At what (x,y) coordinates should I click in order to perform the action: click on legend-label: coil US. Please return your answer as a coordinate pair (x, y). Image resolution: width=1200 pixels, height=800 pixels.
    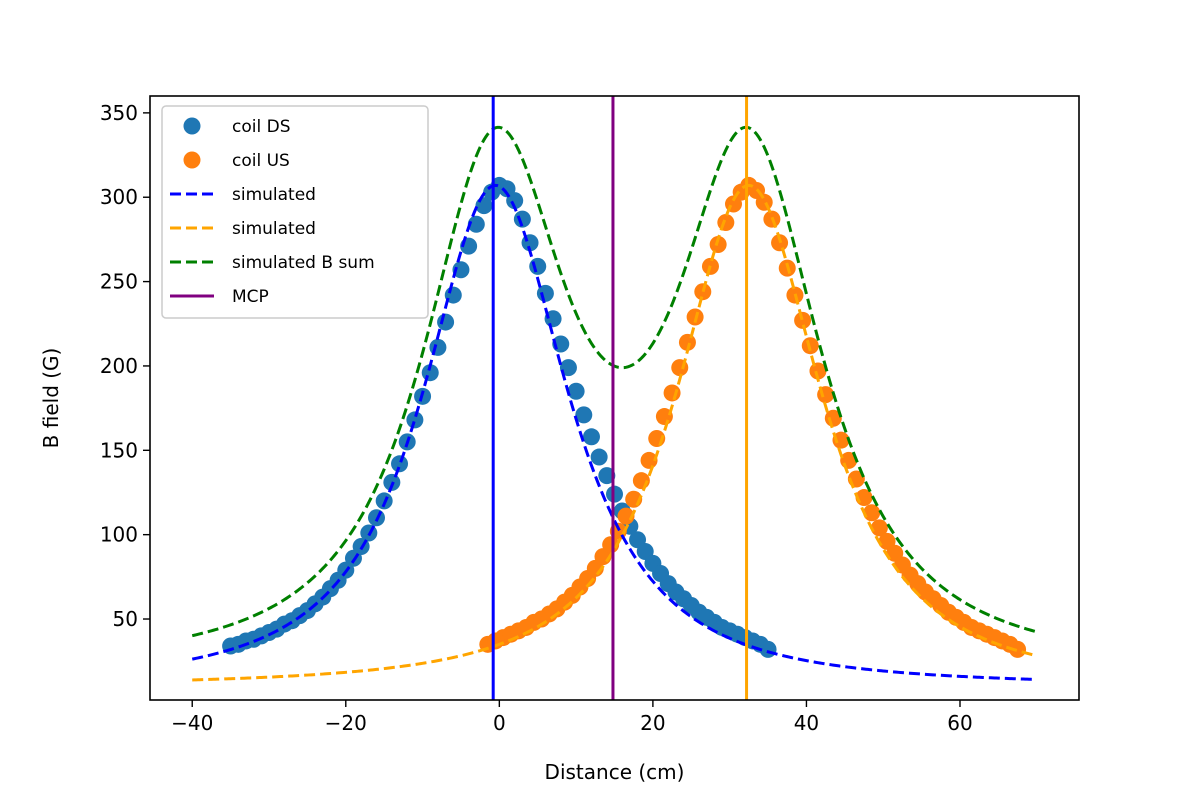
    Looking at the image, I should click on (261, 161).